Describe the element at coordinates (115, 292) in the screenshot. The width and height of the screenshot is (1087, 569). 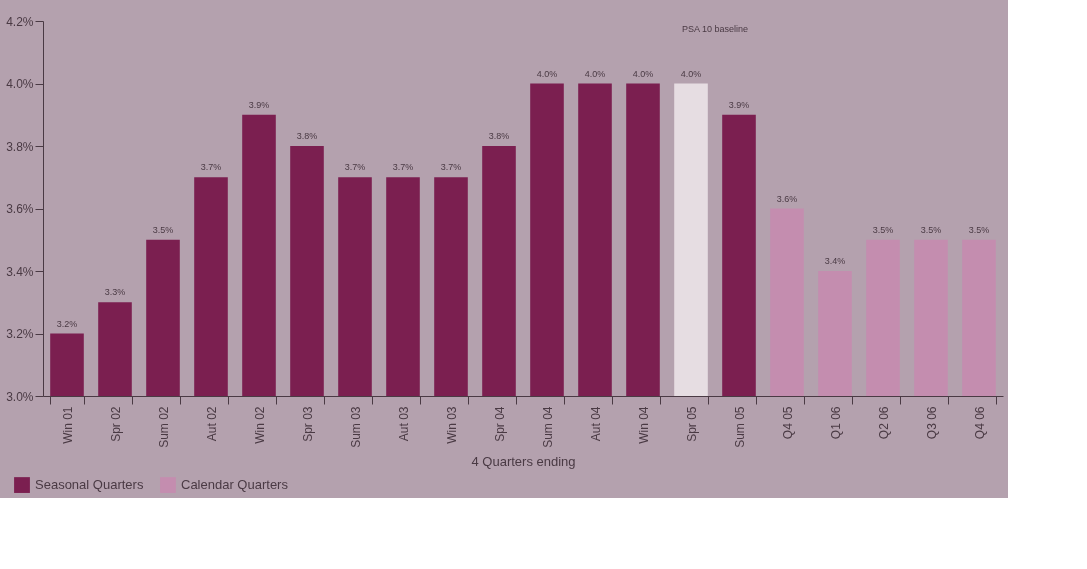
I see `data-label: 3.3%` at that location.